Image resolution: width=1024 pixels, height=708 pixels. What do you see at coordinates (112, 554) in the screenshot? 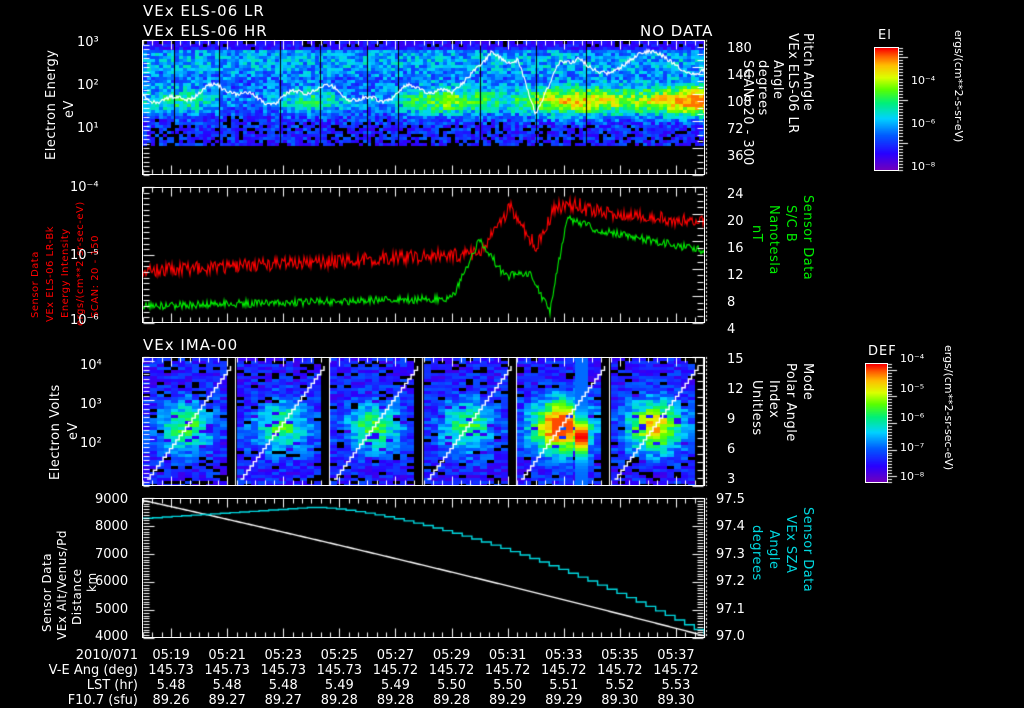
I see `panel4-ytick-2: 7000` at bounding box center [112, 554].